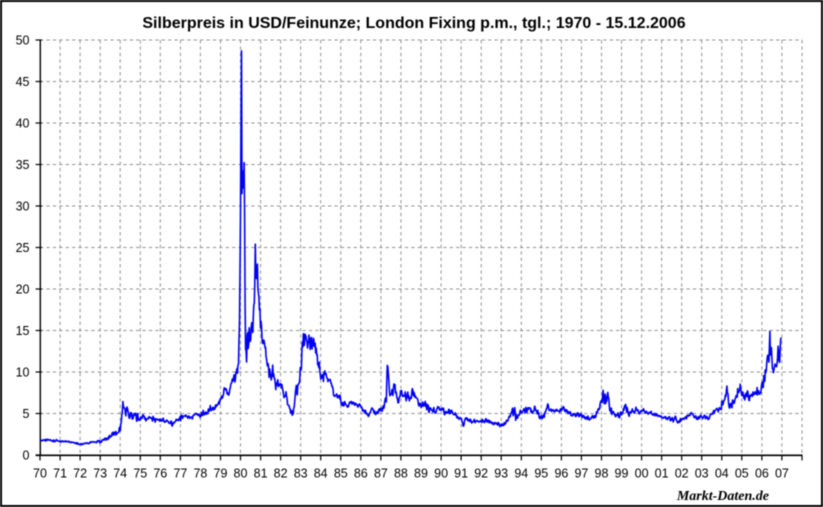  I want to click on svg-text: 92, so click(481, 474).